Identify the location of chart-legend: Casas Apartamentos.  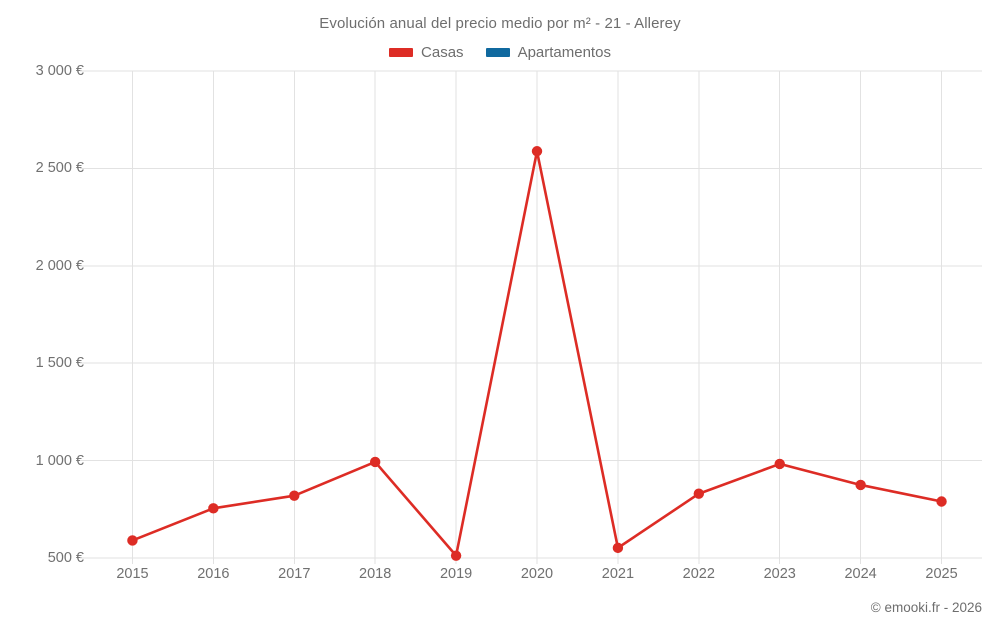
(500, 52).